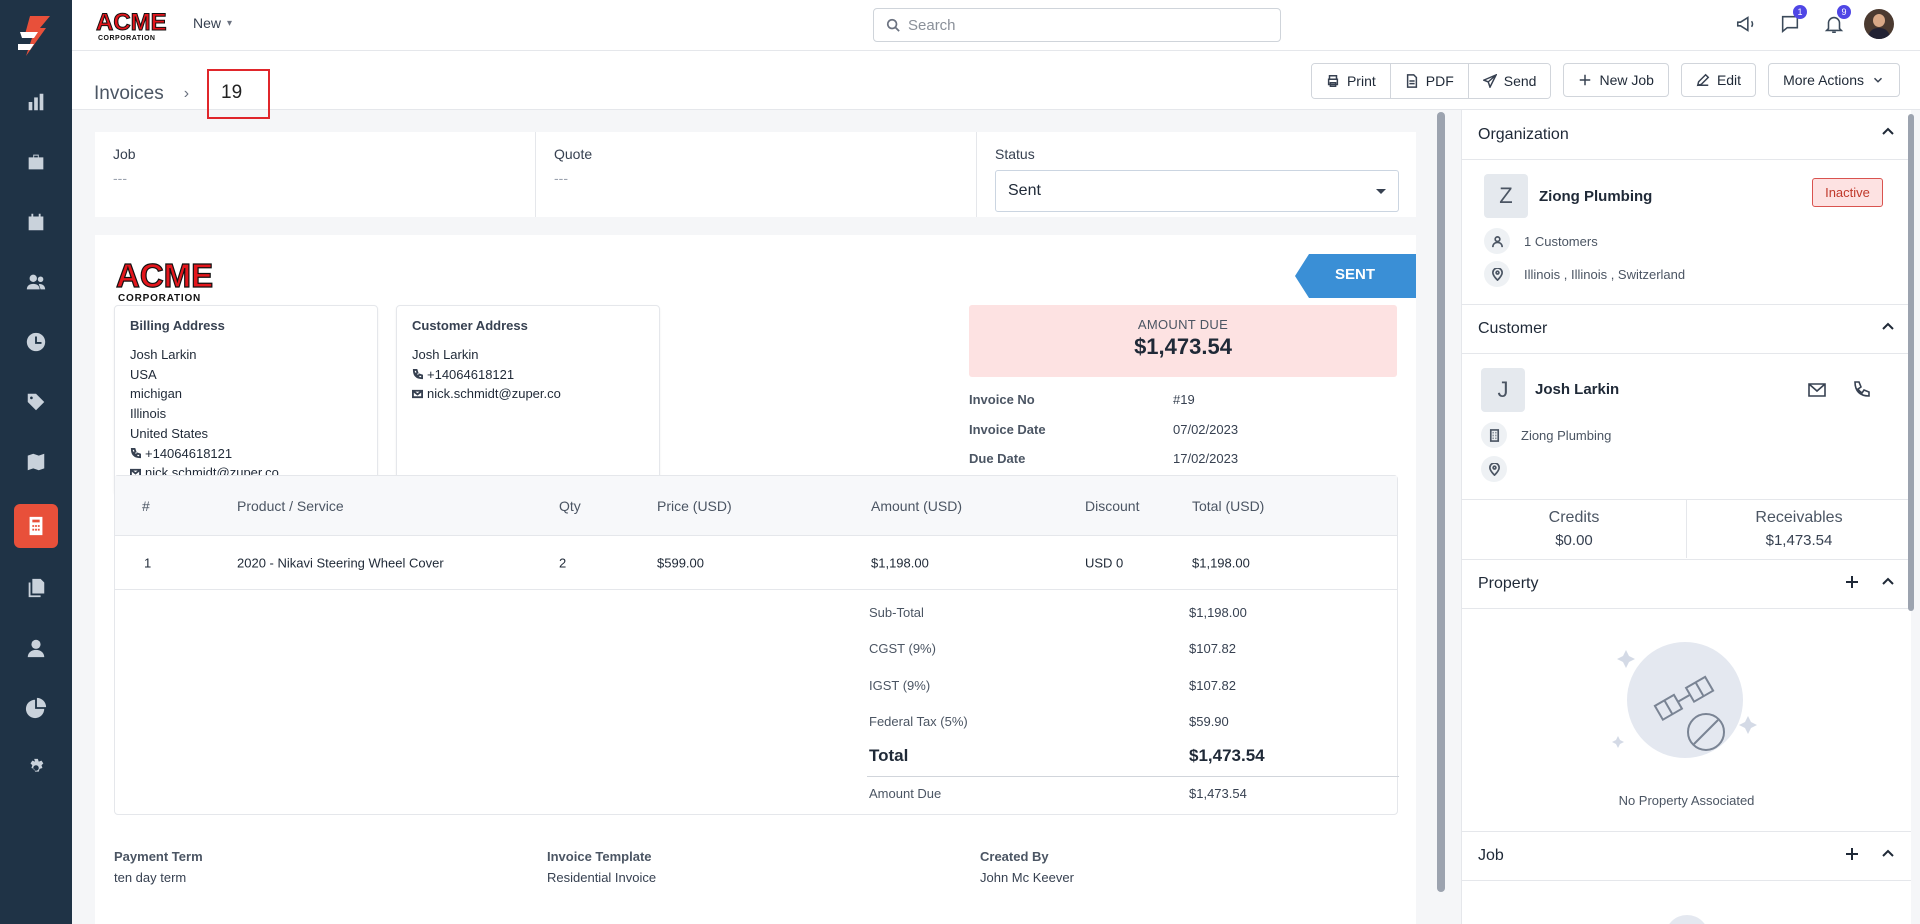  I want to click on customer-financials: Credits $0.00 Receivables $1,473.54, so click(1686, 528).